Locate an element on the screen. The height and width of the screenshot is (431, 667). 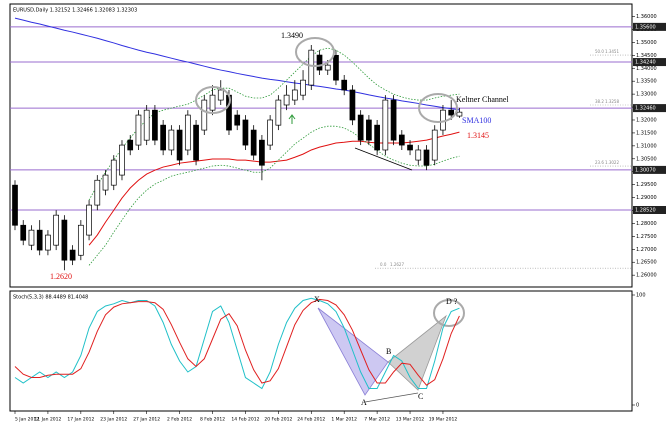
y-tick-label: 1.34500 is located at coordinates (646, 56).